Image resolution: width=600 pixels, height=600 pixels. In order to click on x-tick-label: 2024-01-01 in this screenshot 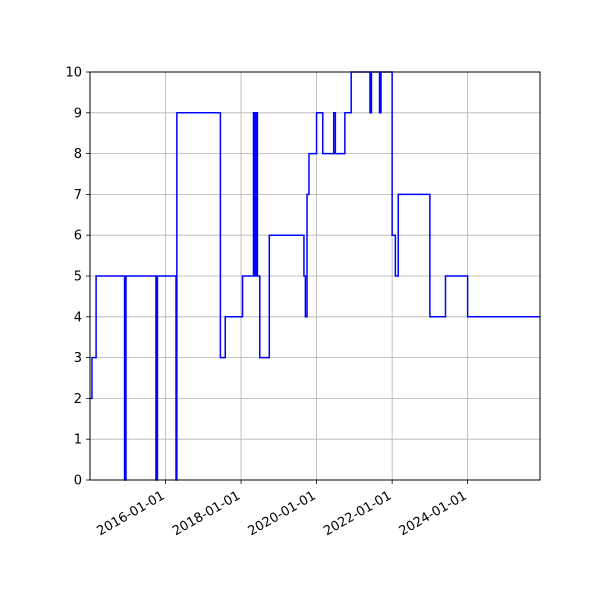, I will do `click(433, 513)`.